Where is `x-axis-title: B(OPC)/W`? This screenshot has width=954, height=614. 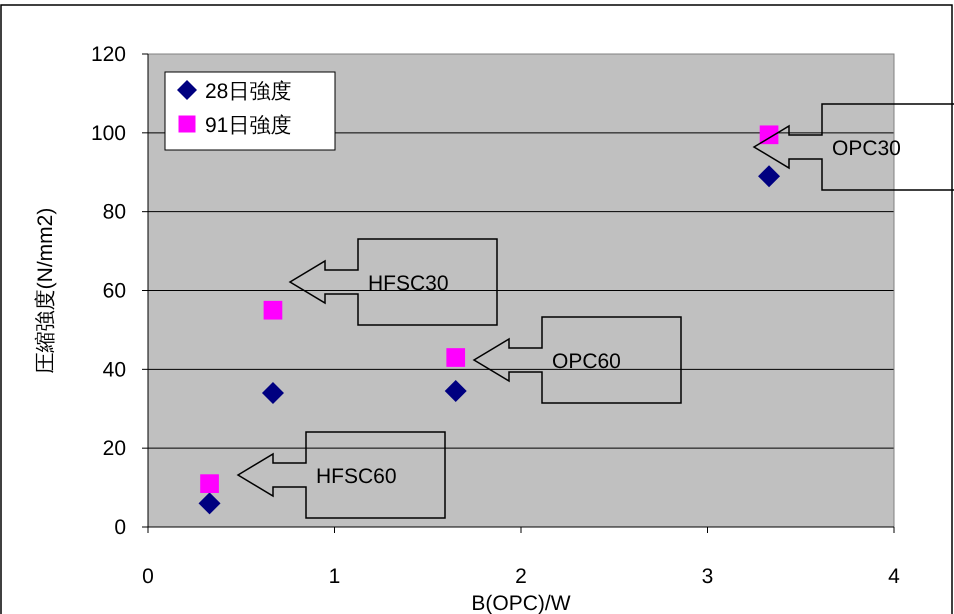
x-axis-title: B(OPC)/W is located at coordinates (521, 603).